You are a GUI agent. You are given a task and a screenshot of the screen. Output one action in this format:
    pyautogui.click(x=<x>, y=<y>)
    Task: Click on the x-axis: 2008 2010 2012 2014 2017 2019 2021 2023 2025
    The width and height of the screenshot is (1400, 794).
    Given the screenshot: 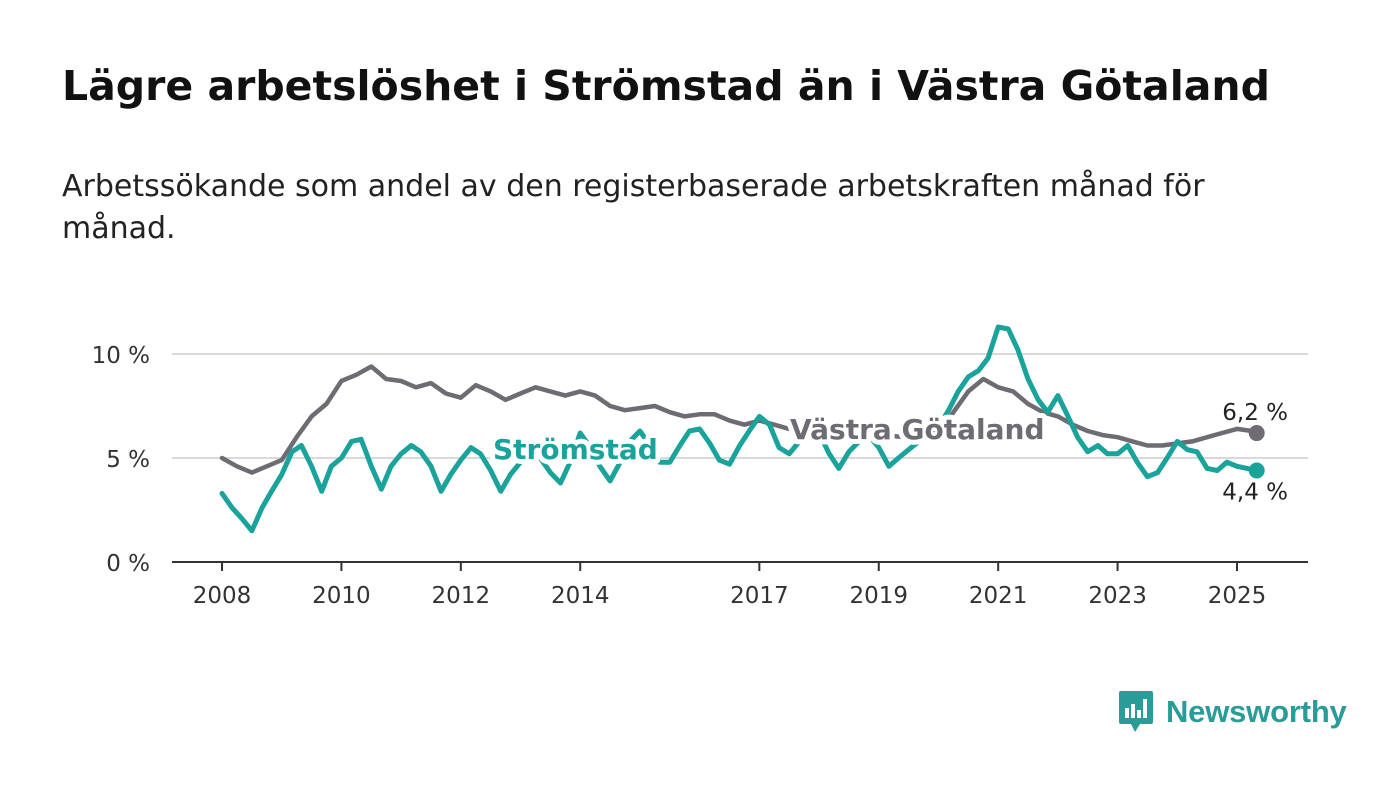 What is the action you would take?
    pyautogui.click(x=740, y=585)
    